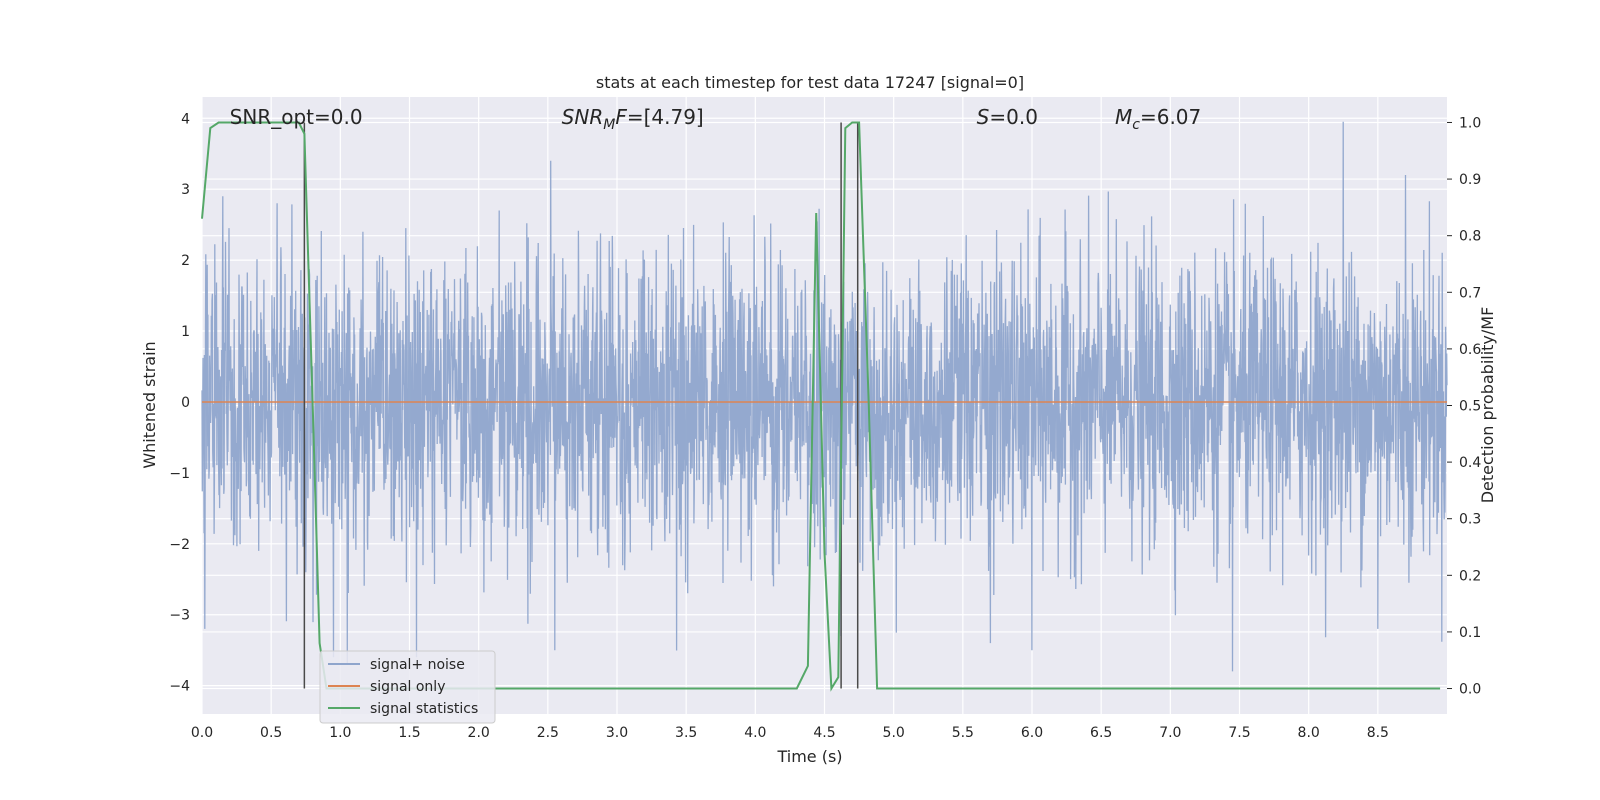  I want to click on x-tick-label: 7.0, so click(1170, 733).